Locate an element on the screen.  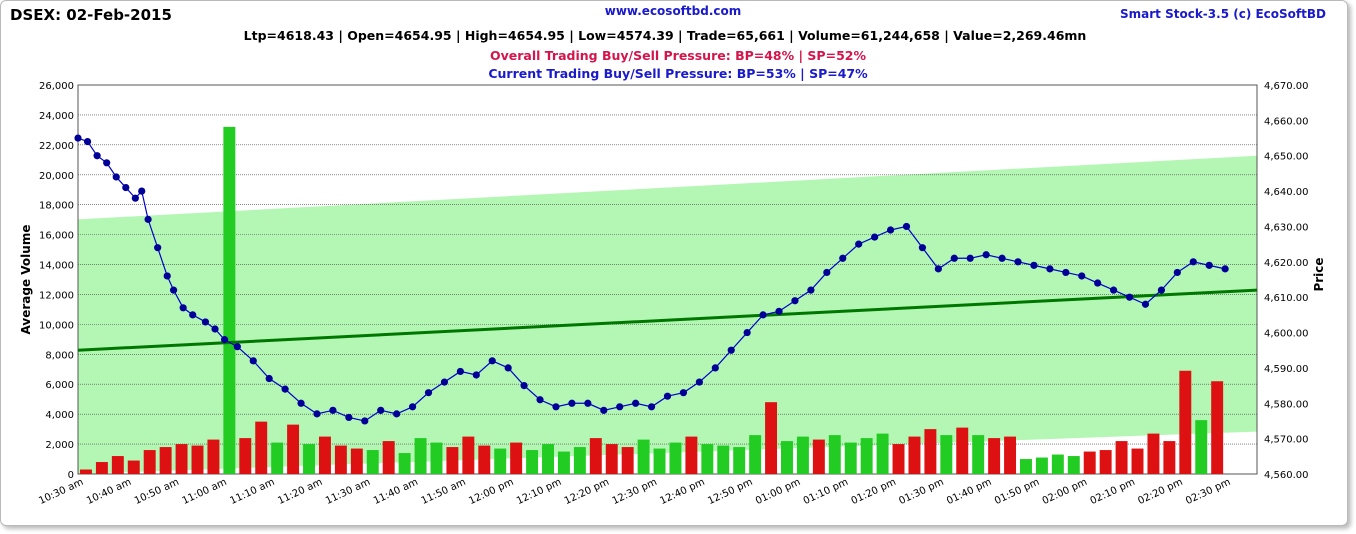
y-tick-label: 20,000 is located at coordinates (56, 176).